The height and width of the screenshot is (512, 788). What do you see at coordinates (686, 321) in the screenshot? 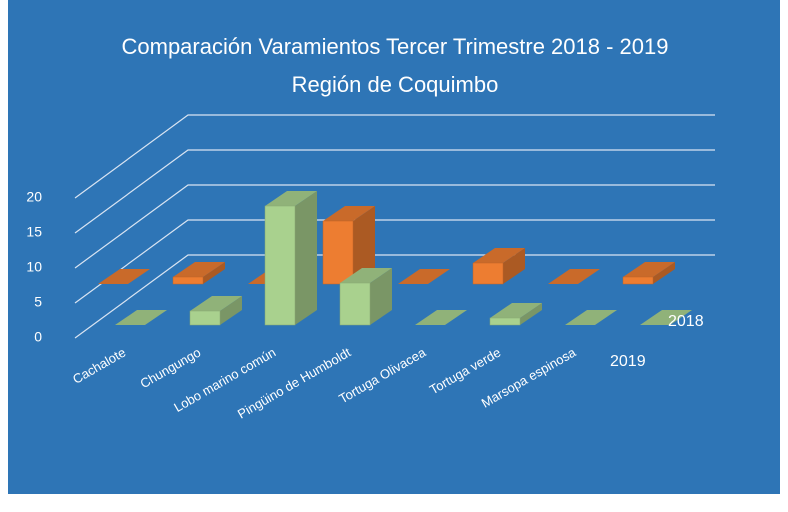
I see `series-label: 2018` at bounding box center [686, 321].